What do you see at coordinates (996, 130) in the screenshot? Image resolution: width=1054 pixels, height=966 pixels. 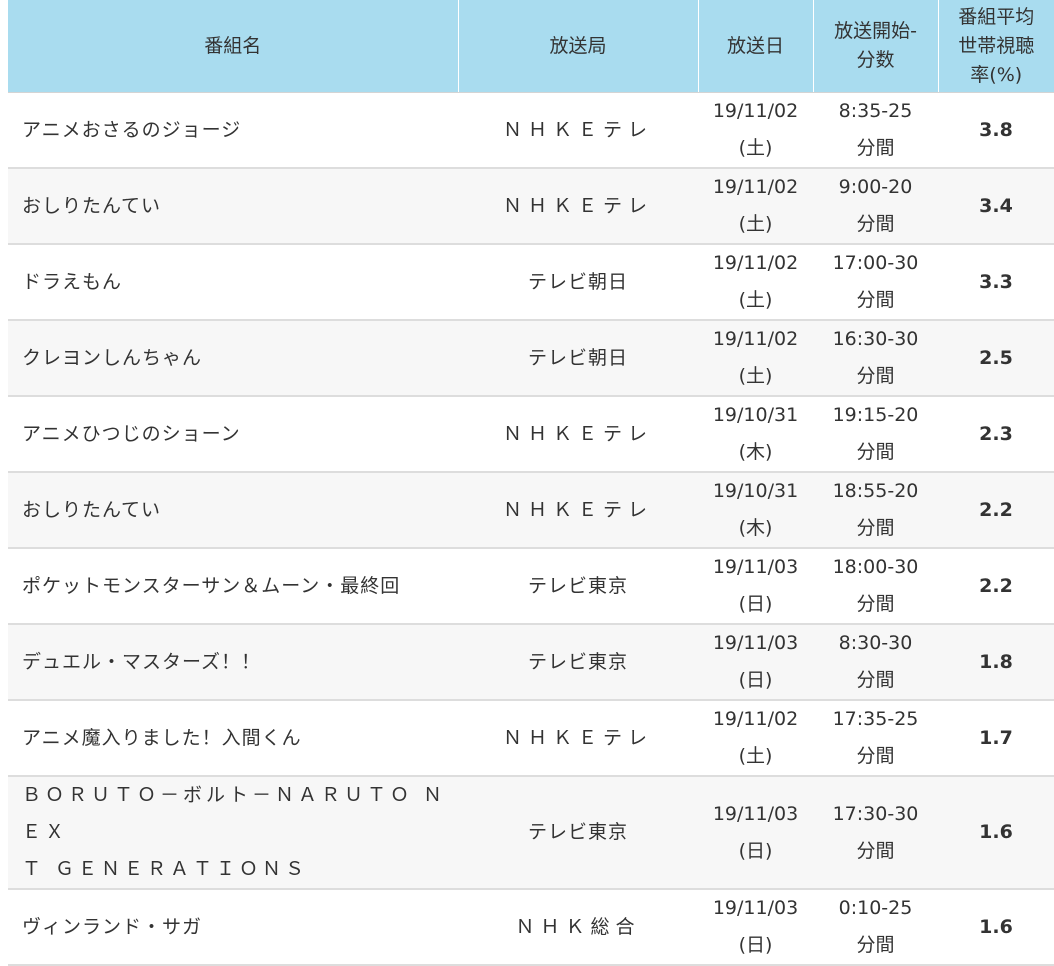 I see `rating: 3.8` at bounding box center [996, 130].